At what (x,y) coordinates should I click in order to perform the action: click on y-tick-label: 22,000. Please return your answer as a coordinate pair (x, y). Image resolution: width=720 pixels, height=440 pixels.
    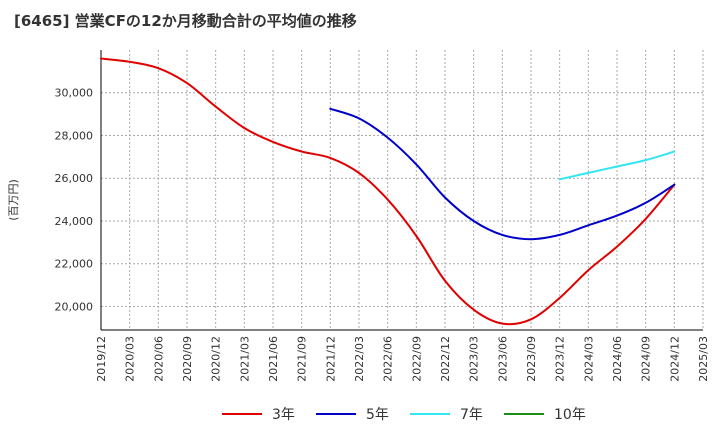
    Looking at the image, I should click on (74, 264).